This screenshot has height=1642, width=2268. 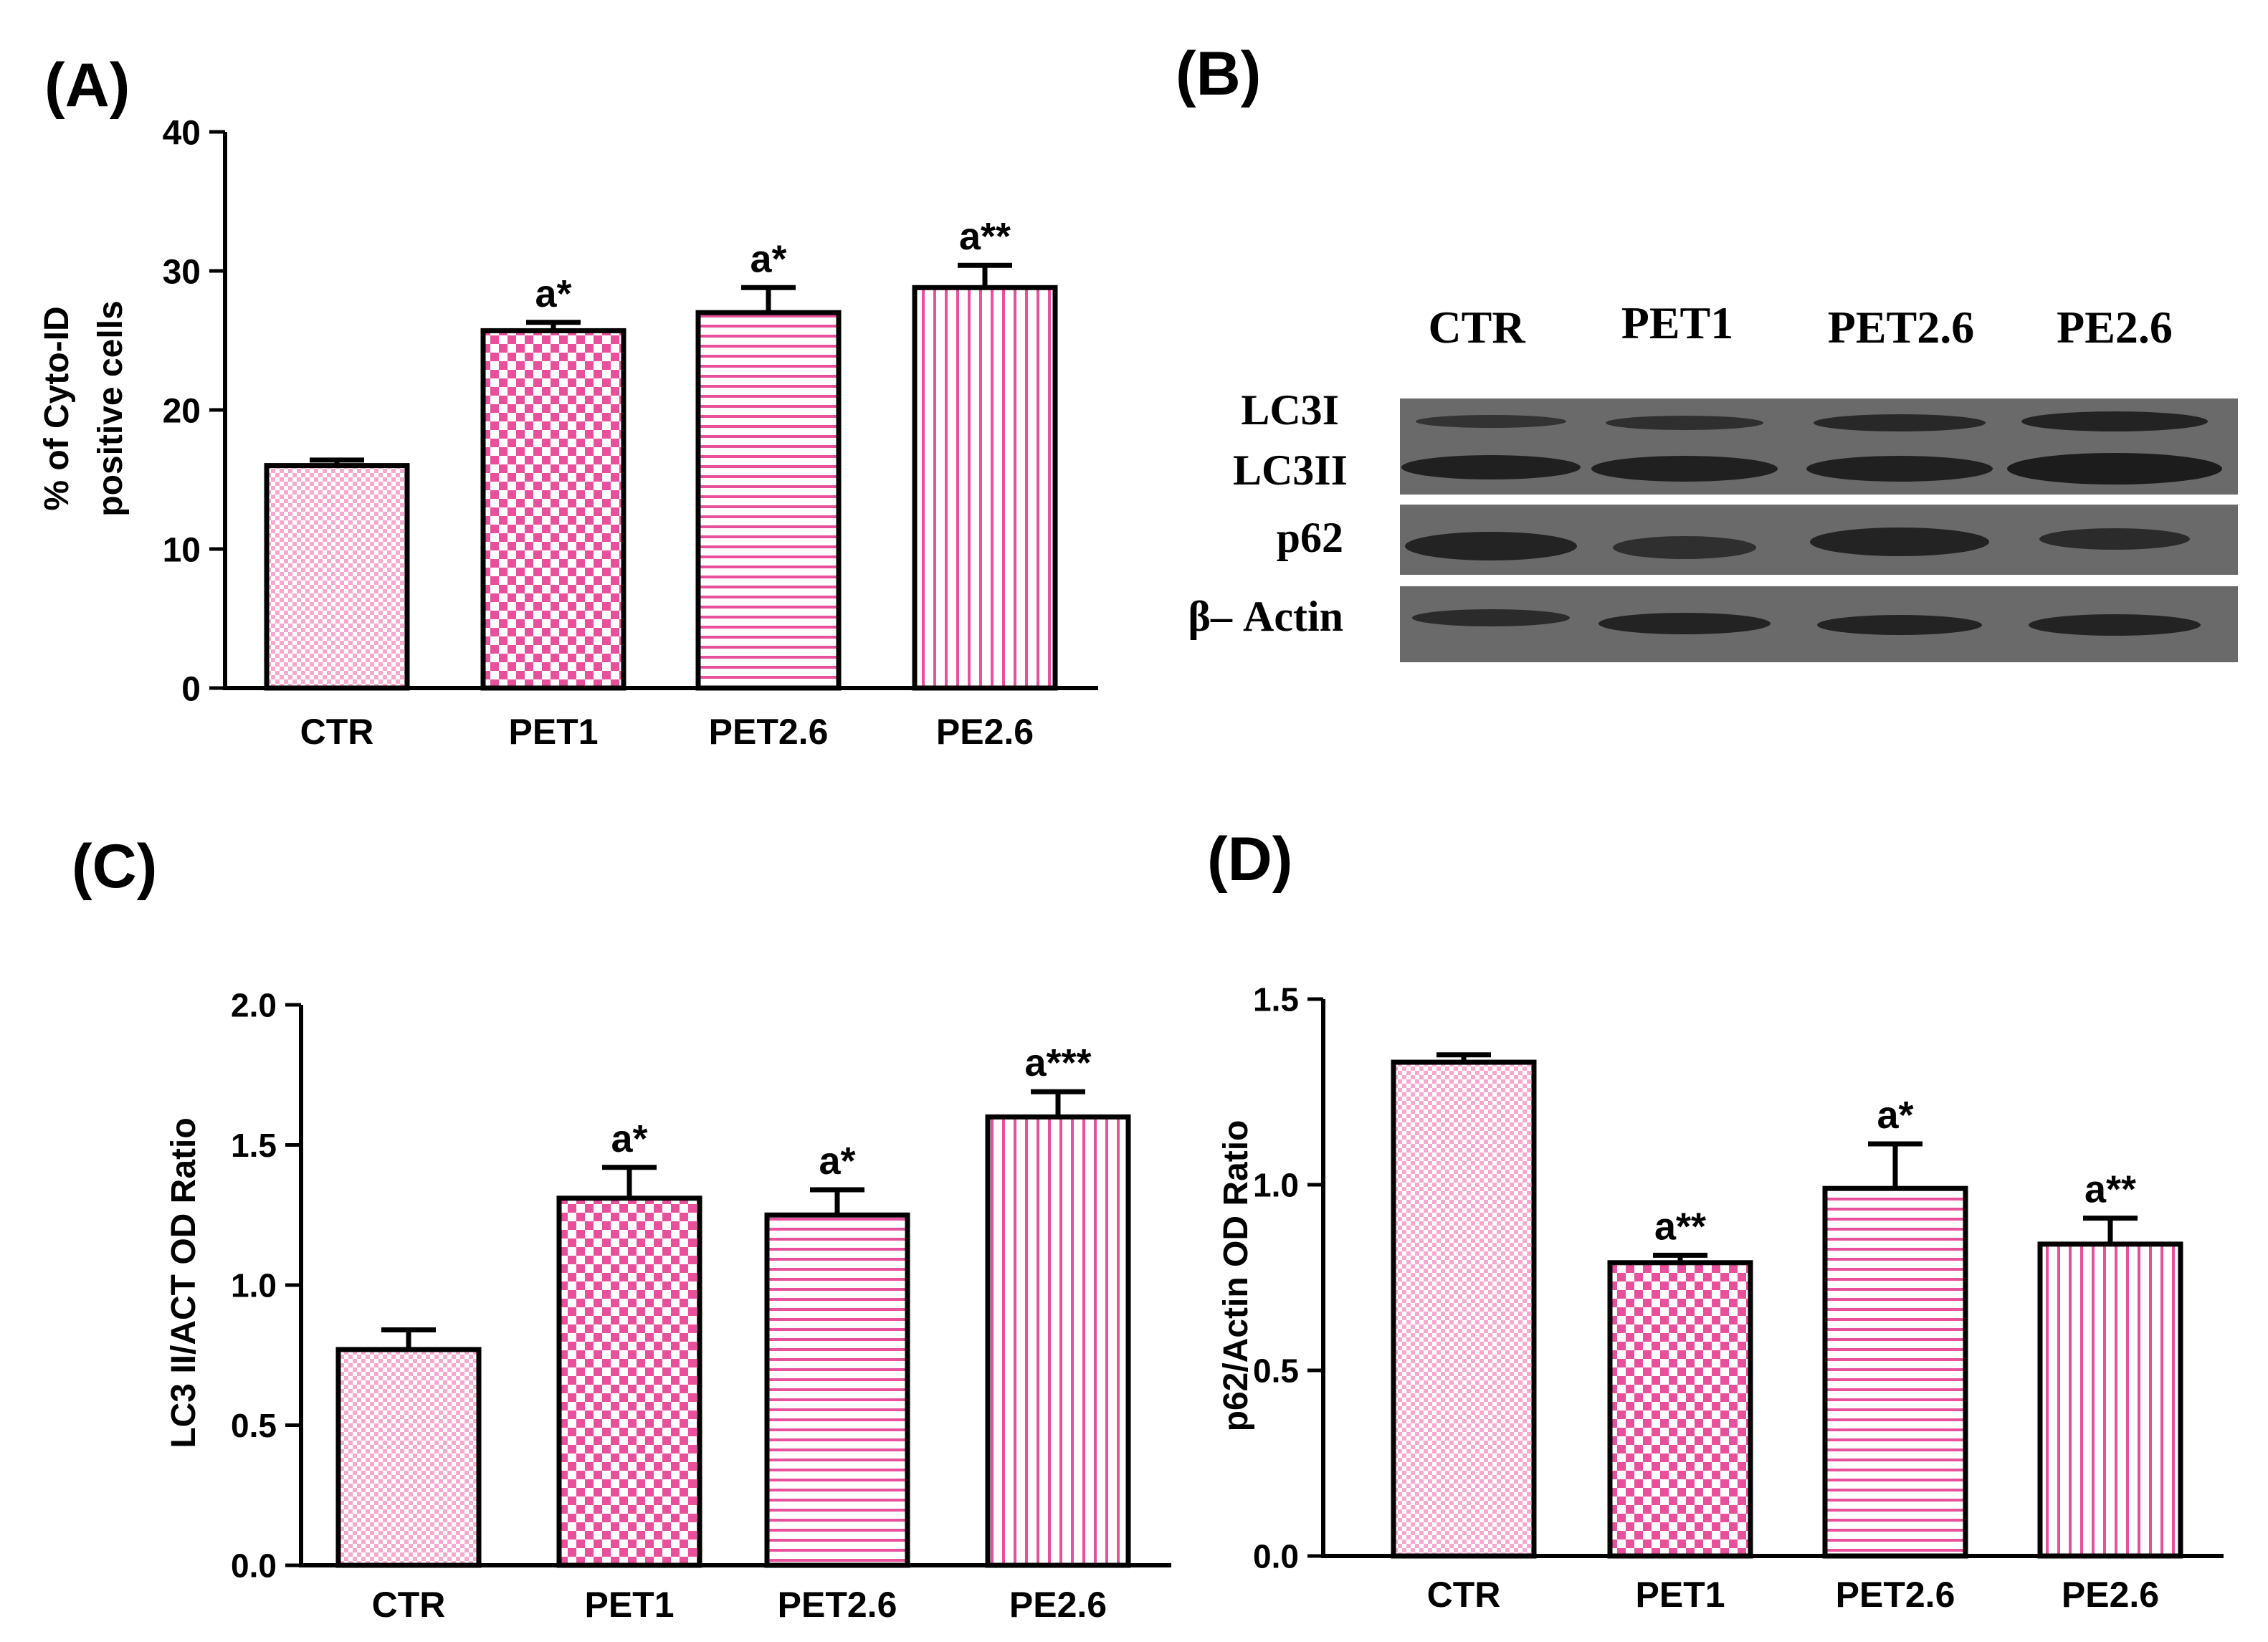 I want to click on y-tick-label: 10, so click(x=182, y=550).